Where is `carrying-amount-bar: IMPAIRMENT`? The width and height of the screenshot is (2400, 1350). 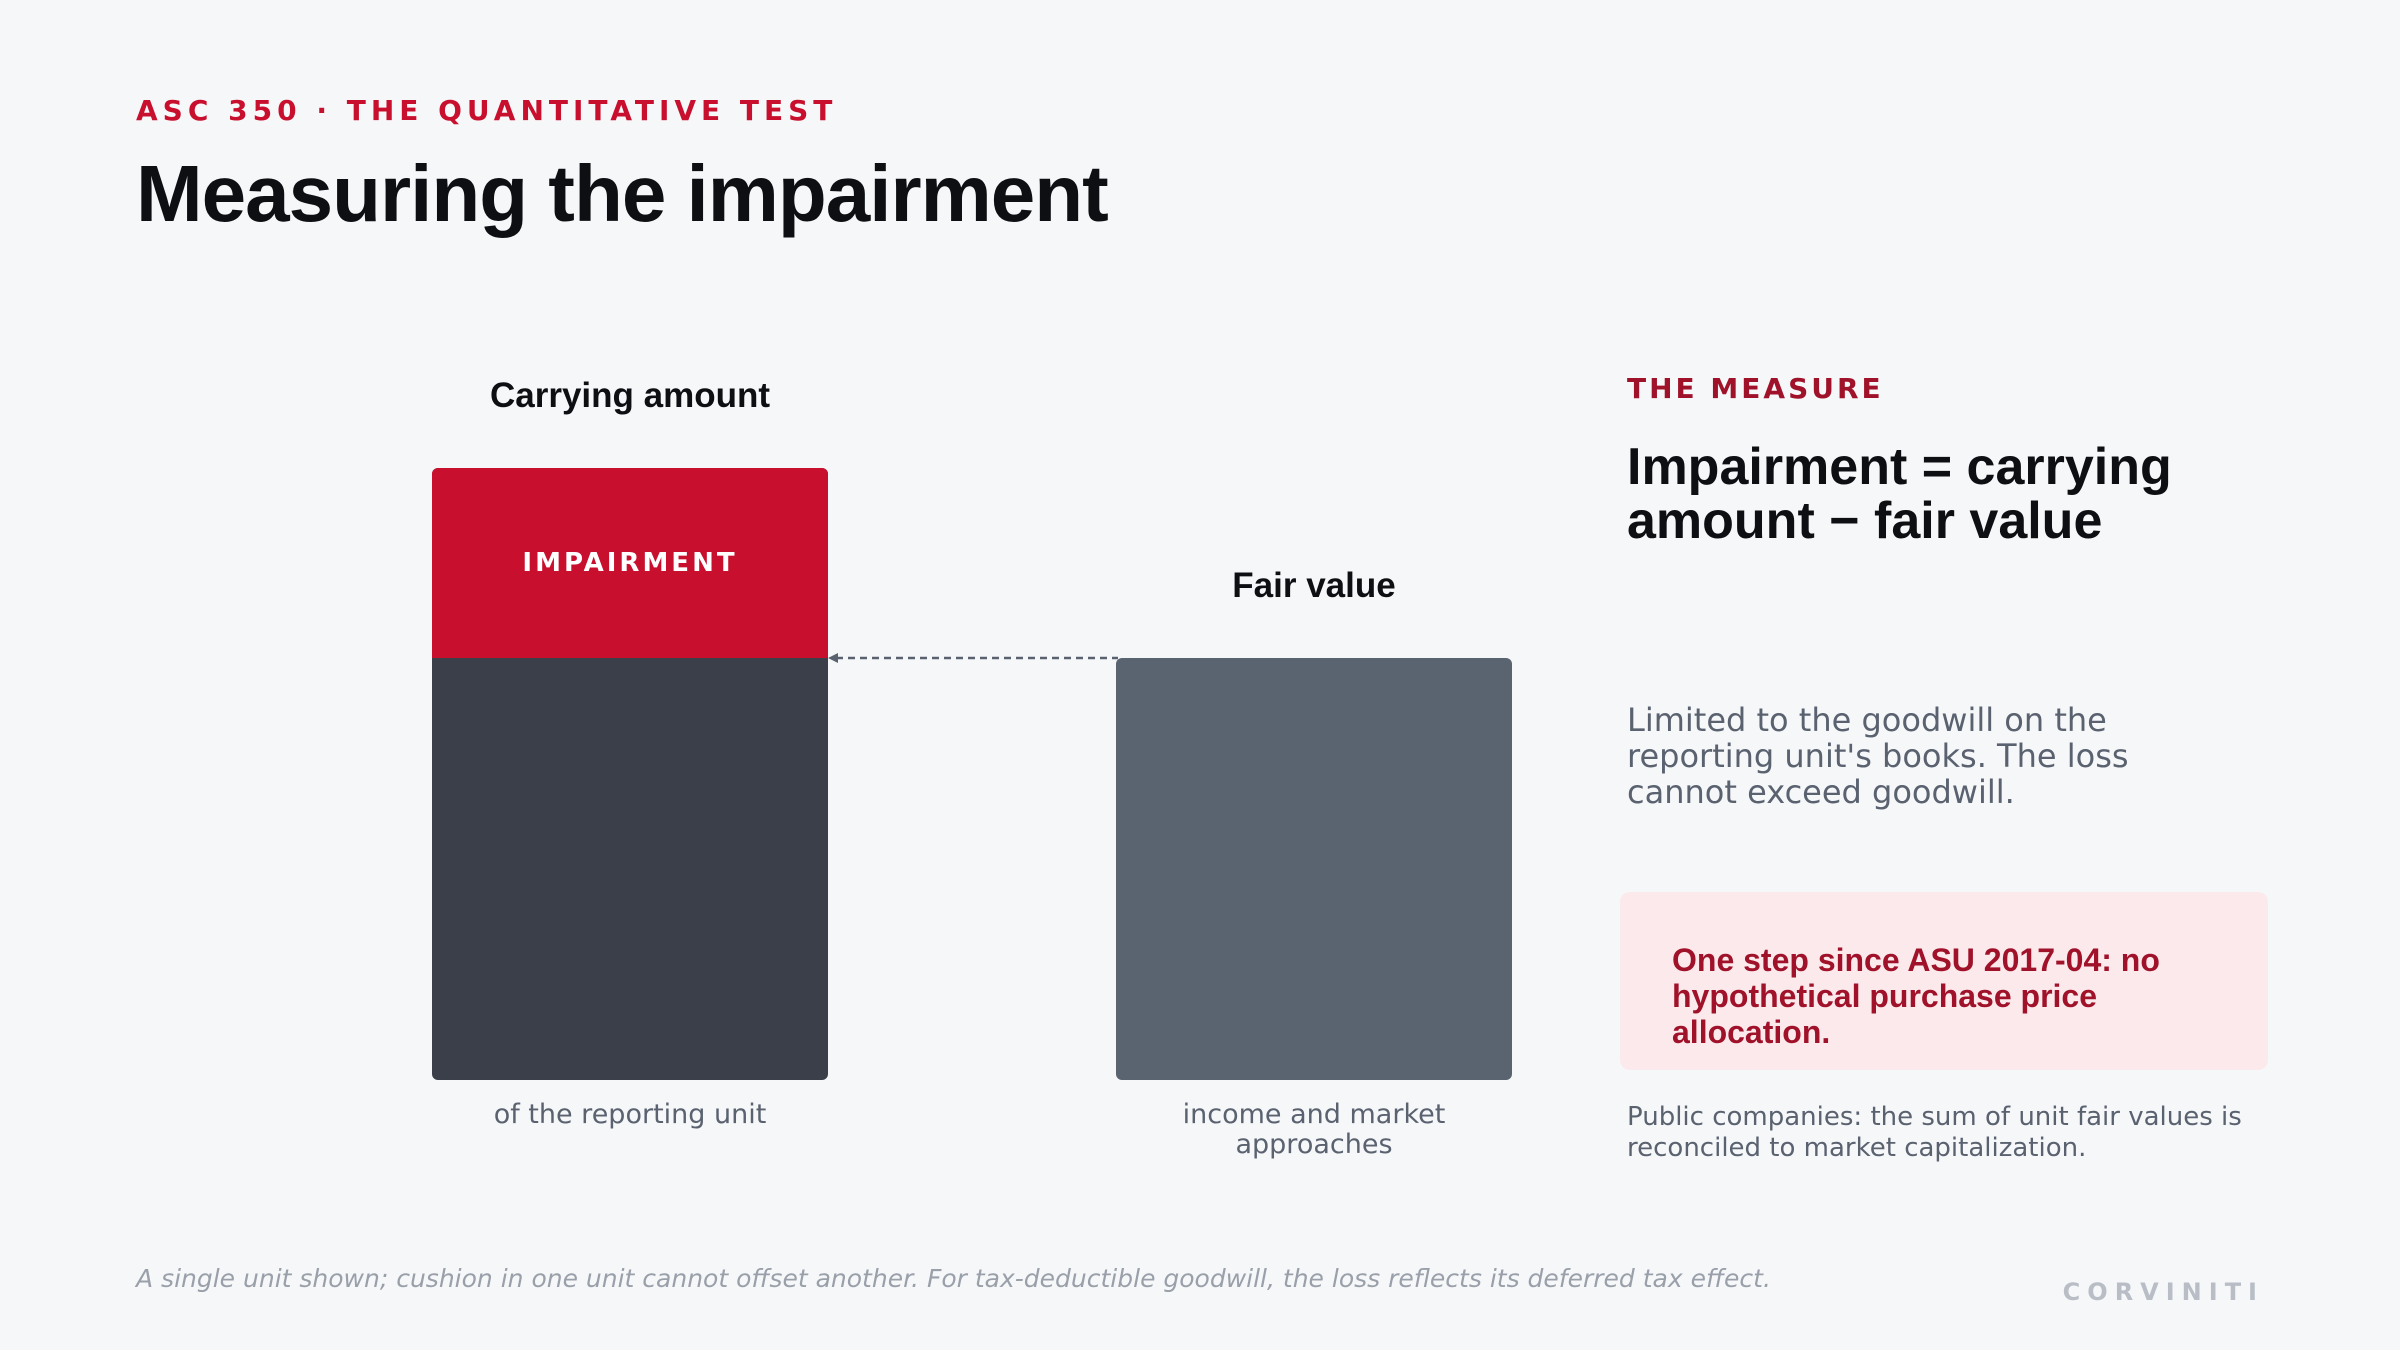
carrying-amount-bar: IMPAIRMENT is located at coordinates (630, 774).